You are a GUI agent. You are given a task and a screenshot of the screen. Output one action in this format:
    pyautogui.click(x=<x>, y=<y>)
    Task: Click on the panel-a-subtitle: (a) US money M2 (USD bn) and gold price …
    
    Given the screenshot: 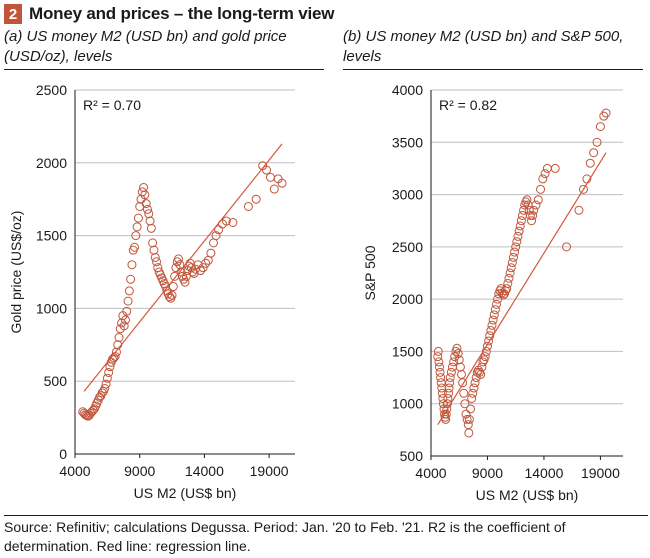 What is the action you would take?
    pyautogui.click(x=164, y=48)
    